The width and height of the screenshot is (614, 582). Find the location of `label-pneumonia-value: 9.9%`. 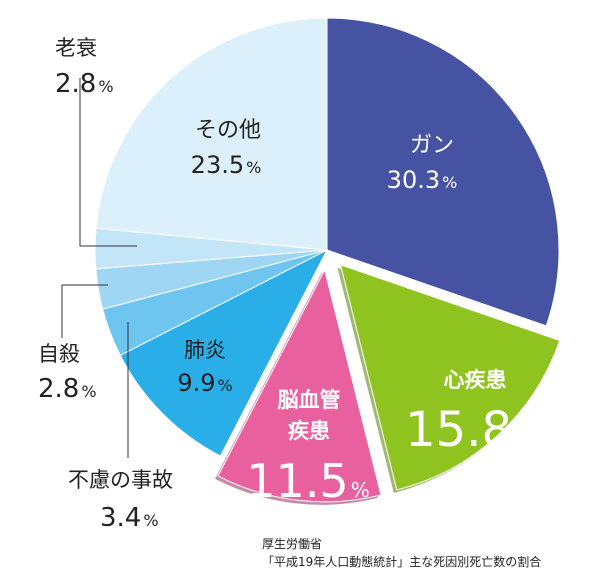

label-pneumonia-value: 9.9% is located at coordinates (204, 383).